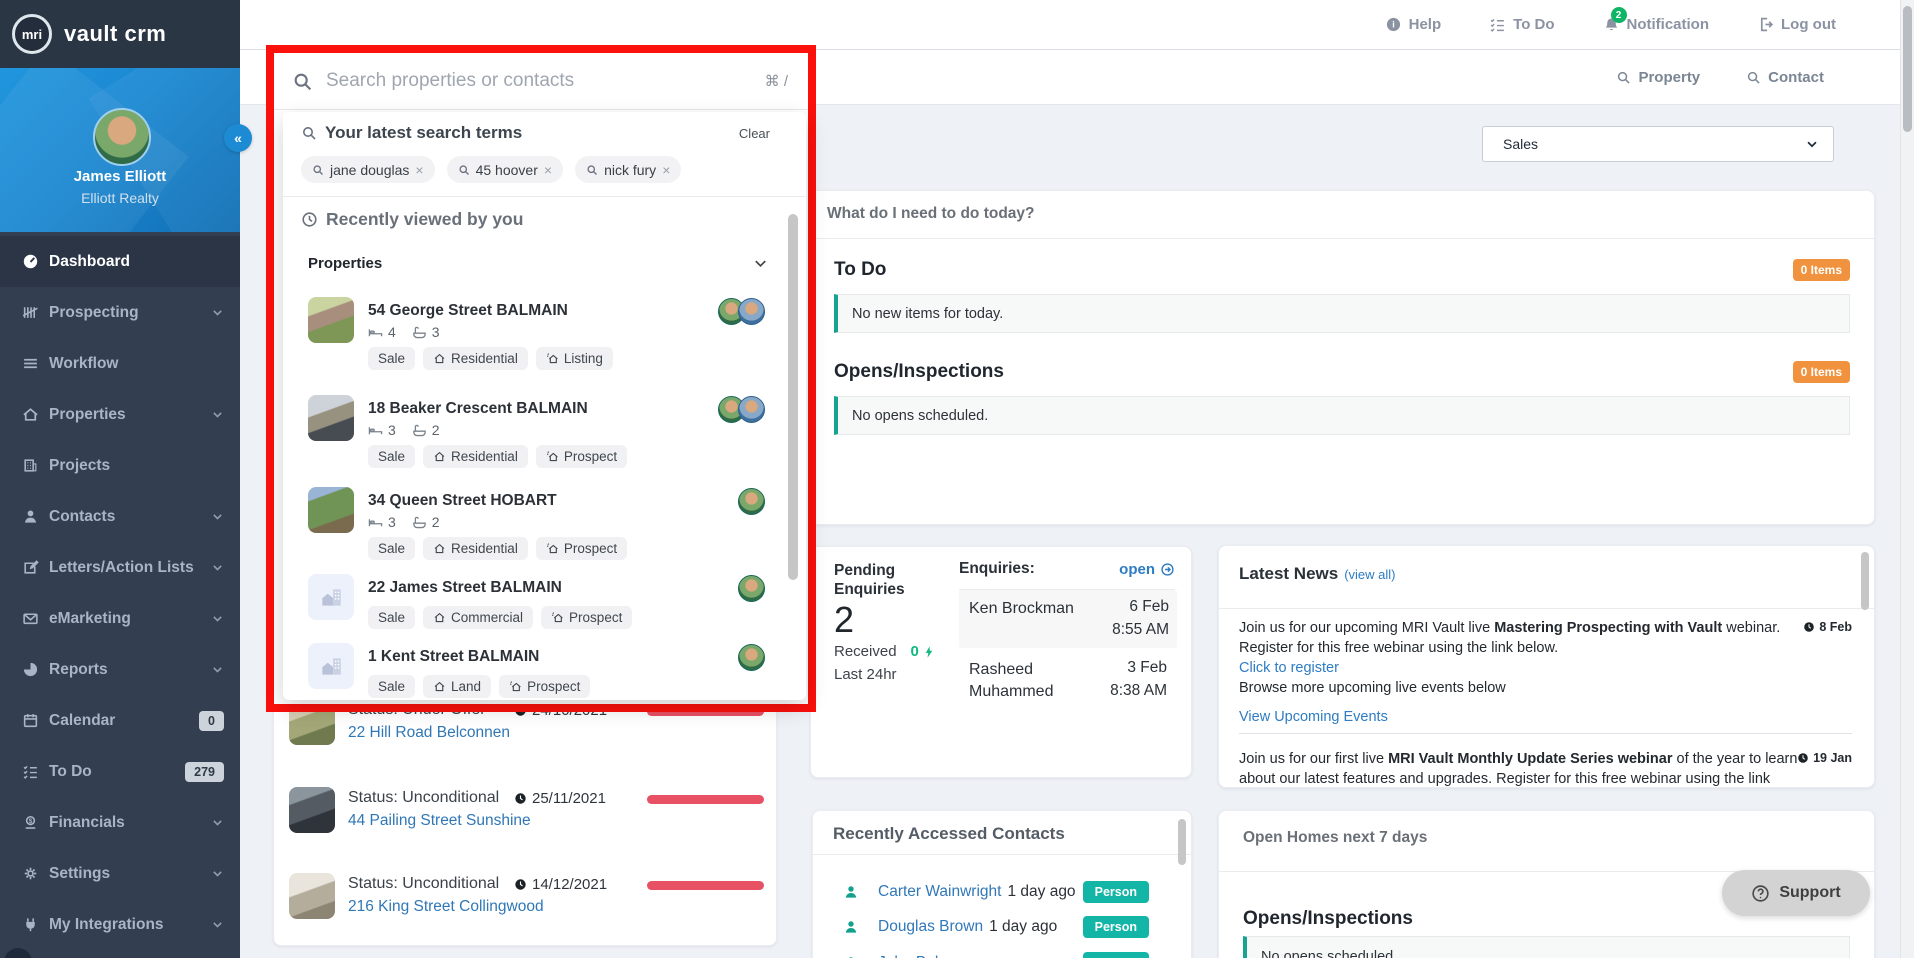 The width and height of the screenshot is (1914, 958). I want to click on sidebar-item-properties: Properties, so click(120, 414).